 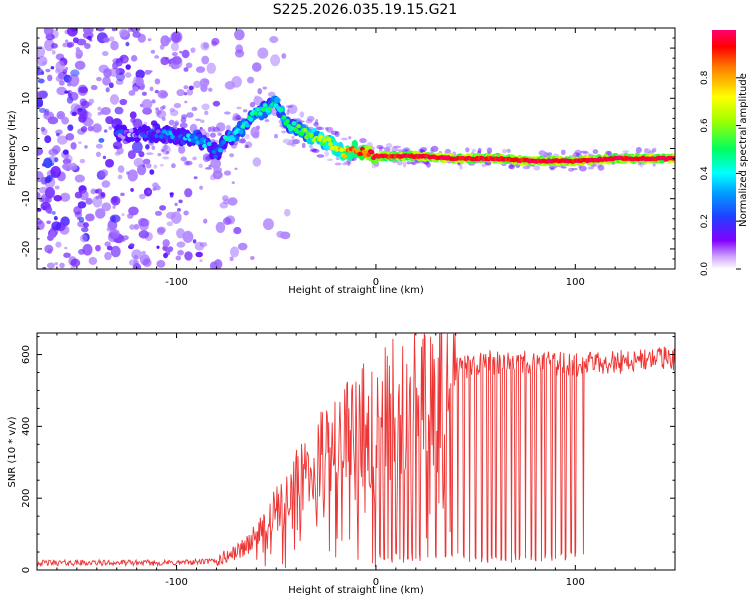 What do you see at coordinates (12, 451) in the screenshot?
I see `snr-y-label: SNR (10 * v/v)` at bounding box center [12, 451].